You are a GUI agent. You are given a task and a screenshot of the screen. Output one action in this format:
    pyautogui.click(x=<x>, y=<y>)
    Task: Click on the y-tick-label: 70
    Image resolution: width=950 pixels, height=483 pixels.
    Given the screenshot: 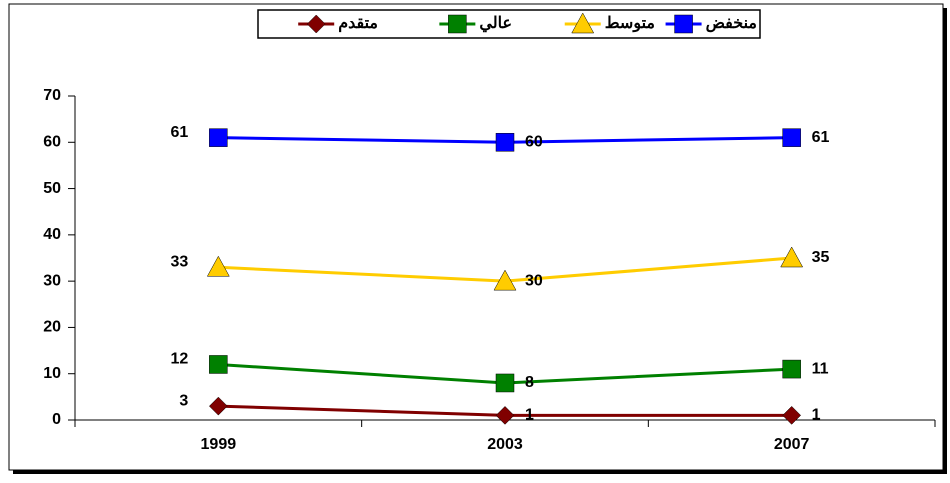 What is the action you would take?
    pyautogui.click(x=52, y=95)
    